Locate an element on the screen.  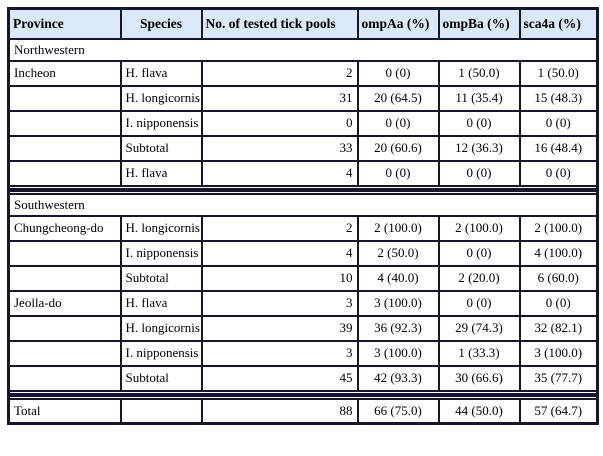
ompb-cell: 12 (36.3) is located at coordinates (479, 148).